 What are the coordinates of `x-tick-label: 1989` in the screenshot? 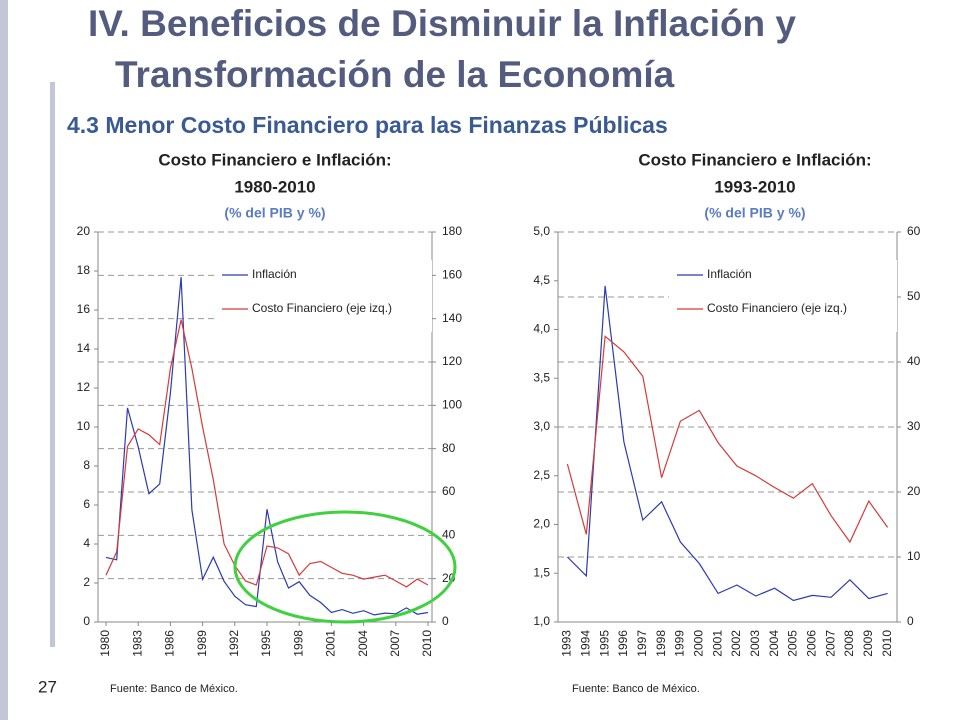 It's located at (202, 643).